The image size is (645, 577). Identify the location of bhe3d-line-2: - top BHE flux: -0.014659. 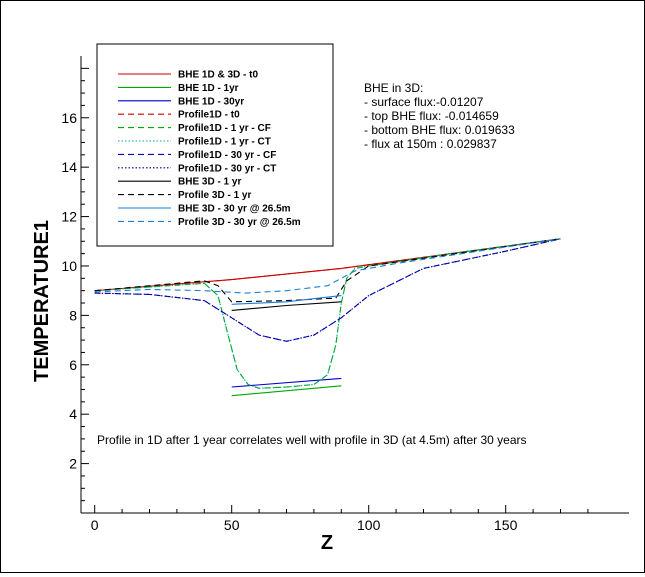
(431, 116).